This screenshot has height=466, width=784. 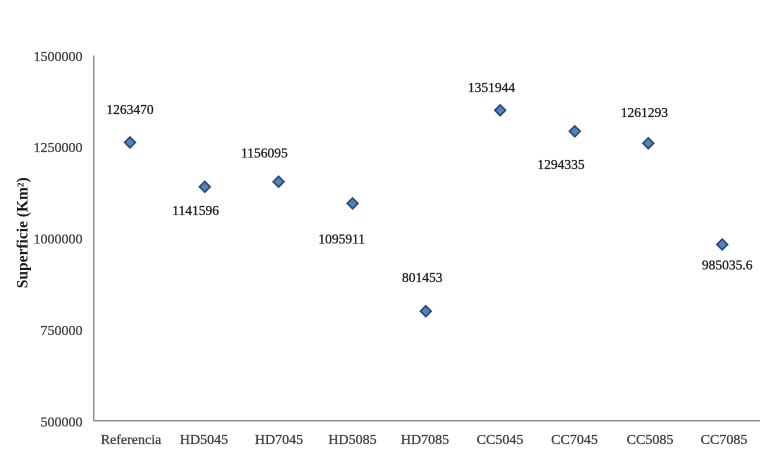 I want to click on svg-text: 500000, so click(x=62, y=423).